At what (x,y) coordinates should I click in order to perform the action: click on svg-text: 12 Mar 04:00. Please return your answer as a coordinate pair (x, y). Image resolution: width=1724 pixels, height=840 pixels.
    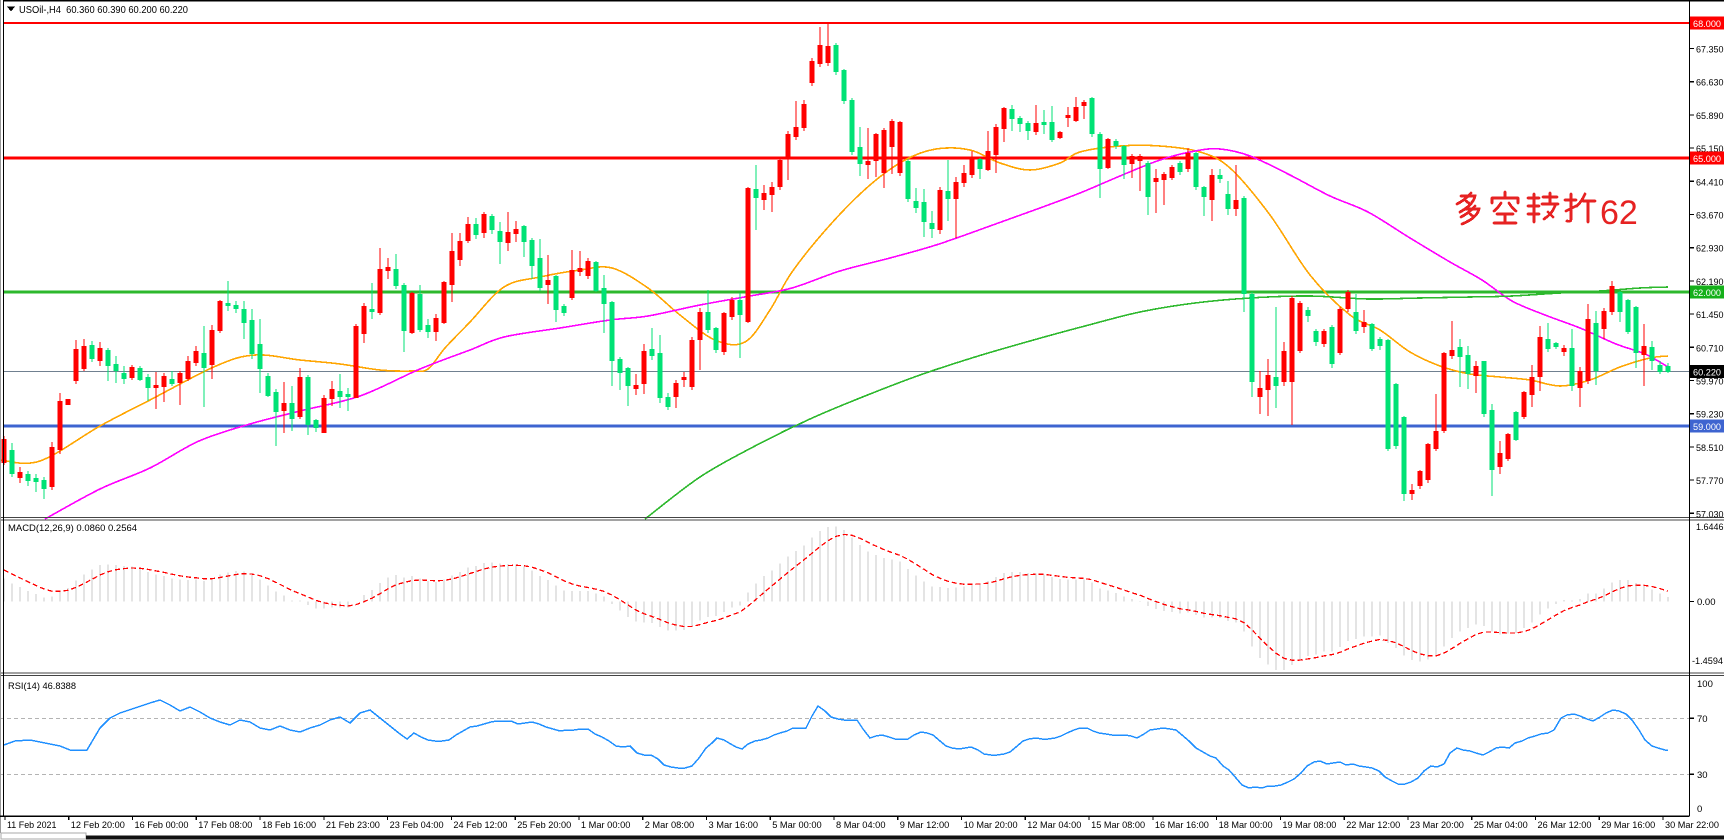
    Looking at the image, I should click on (1054, 825).